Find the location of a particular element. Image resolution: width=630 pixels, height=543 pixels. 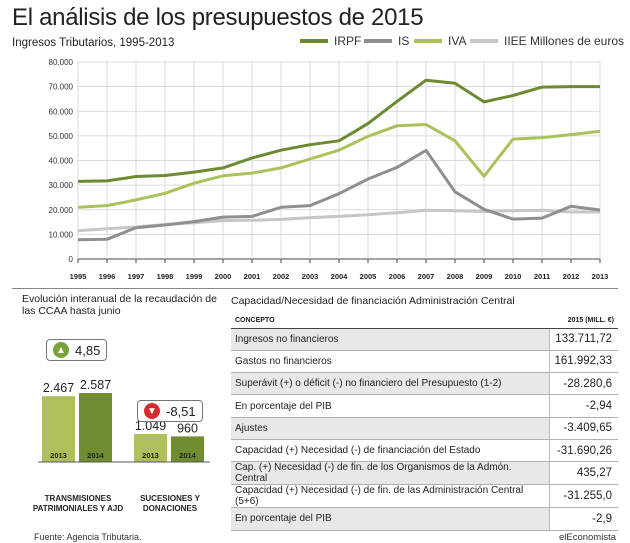

x-tick-label: 2012 is located at coordinates (571, 276).